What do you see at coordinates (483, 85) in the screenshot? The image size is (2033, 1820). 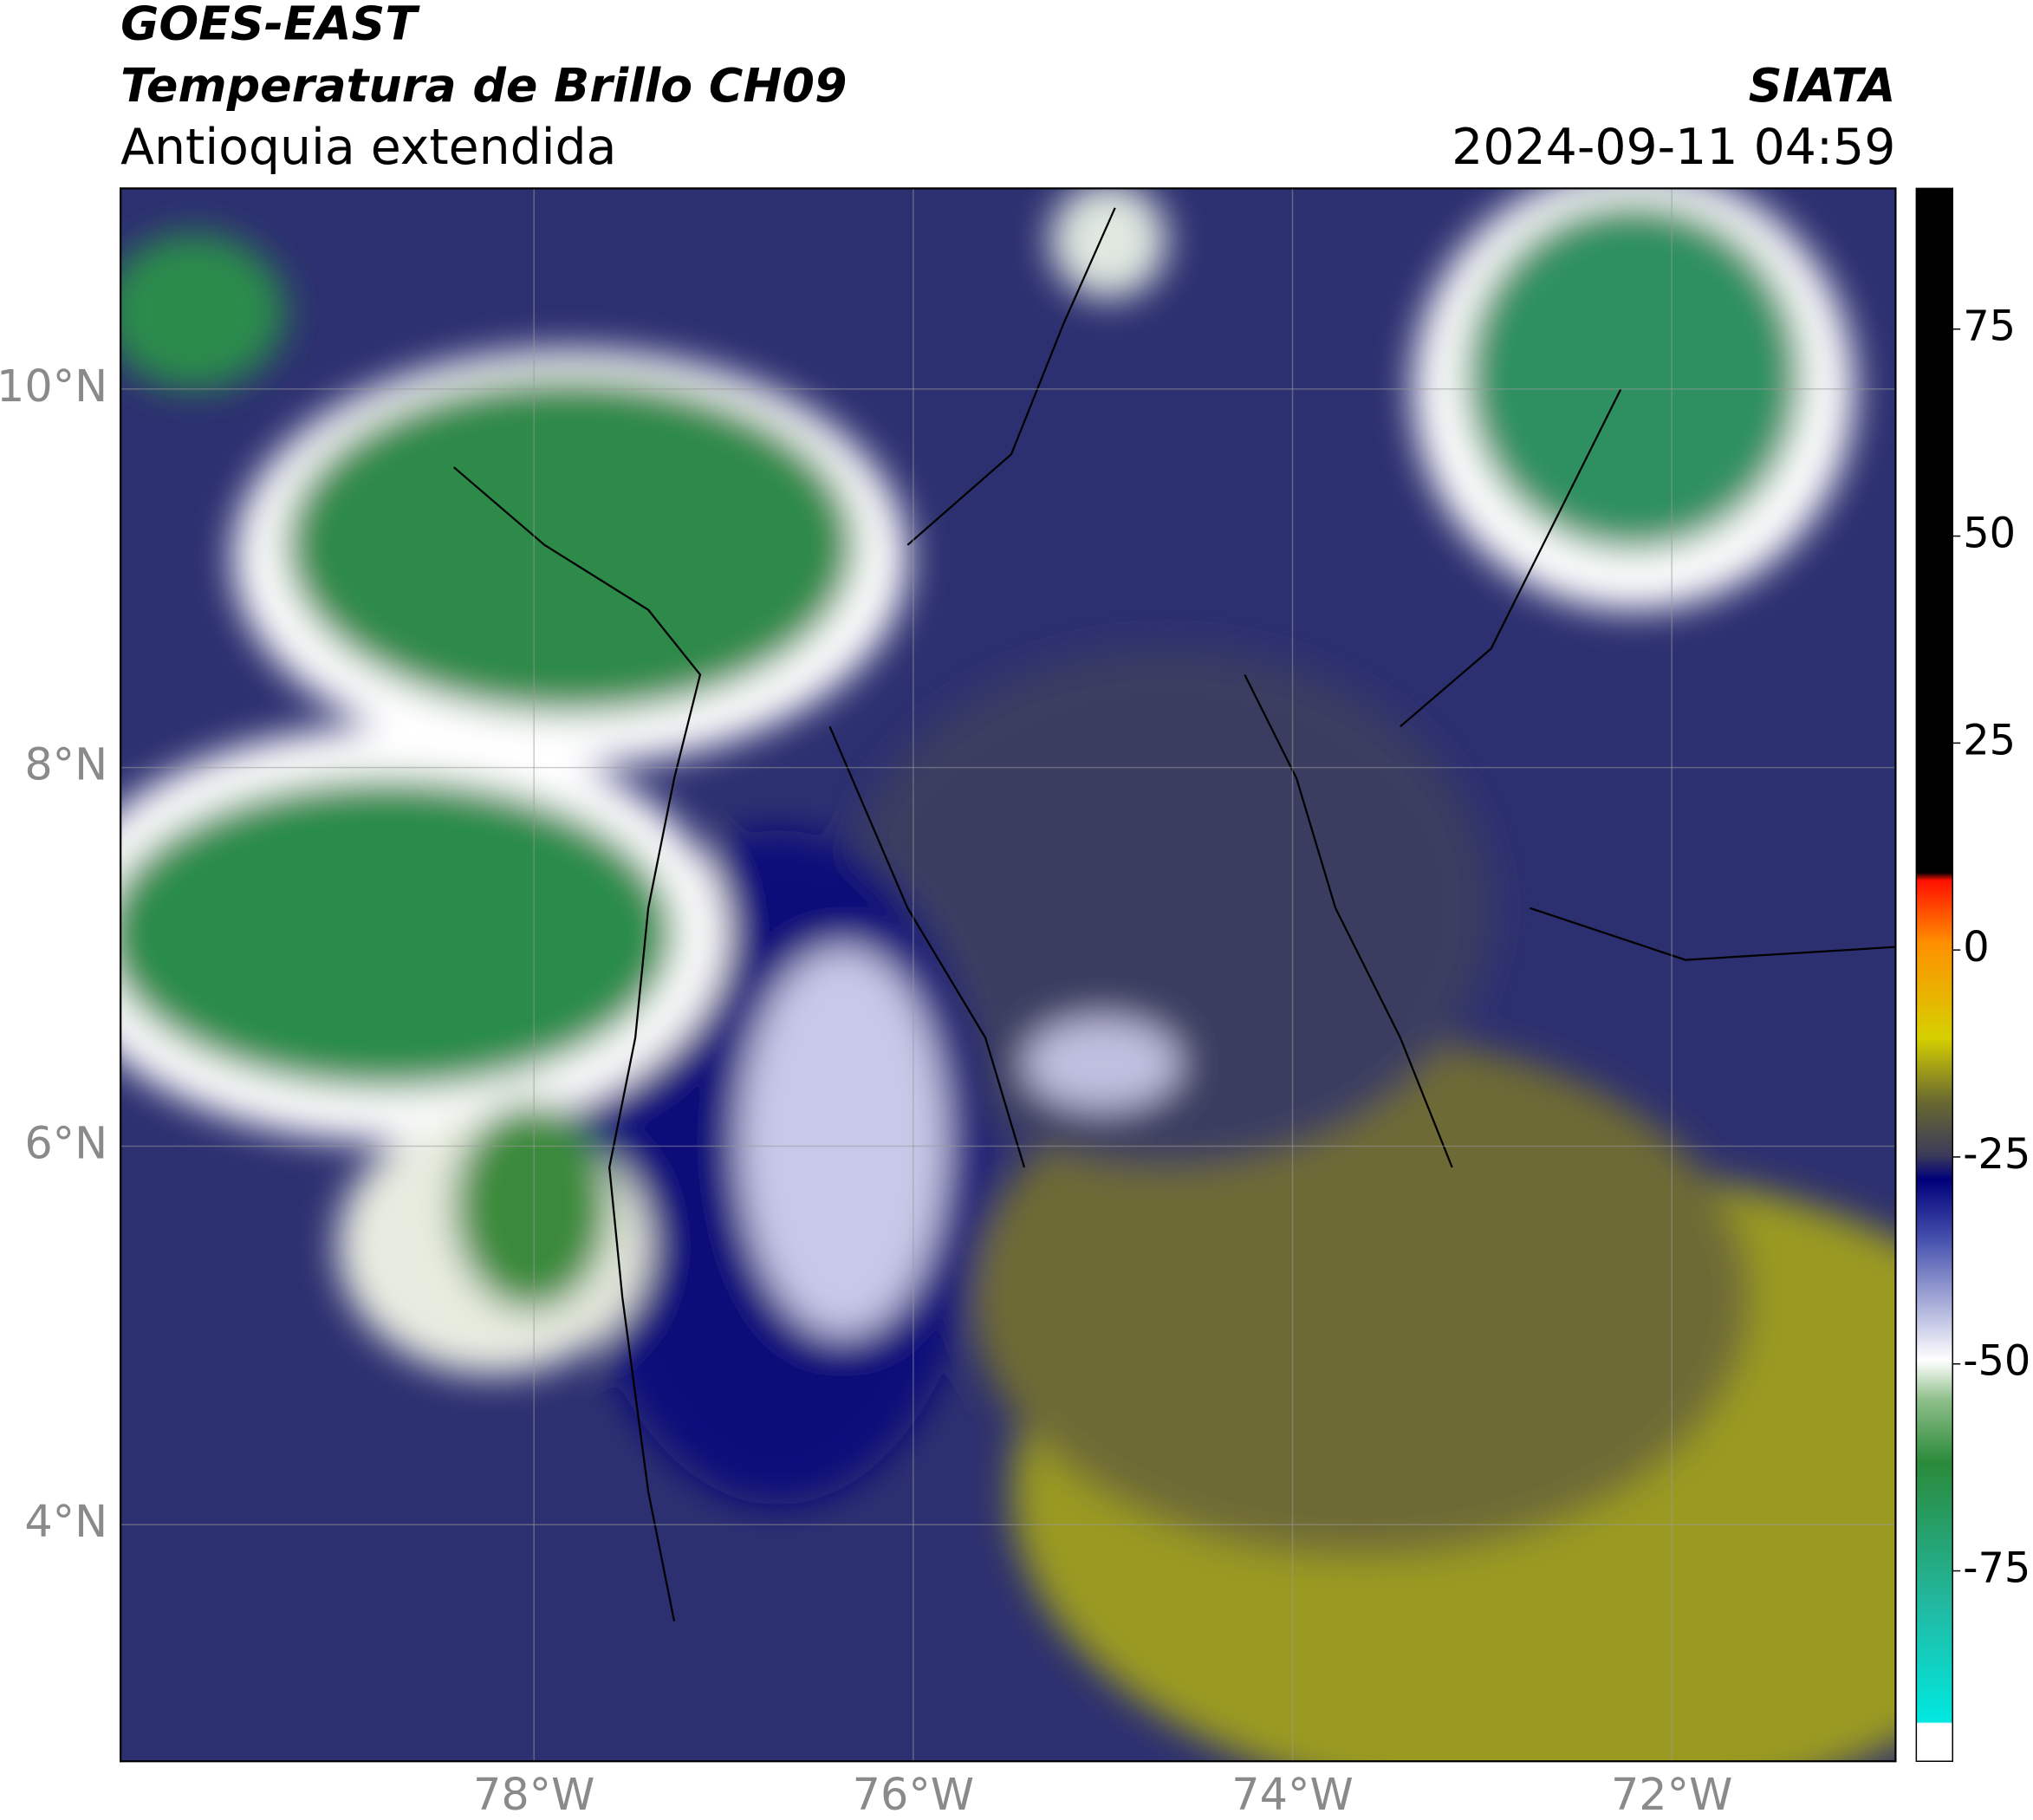 I see `title-line2: Temperatura de Brillo CH09` at bounding box center [483, 85].